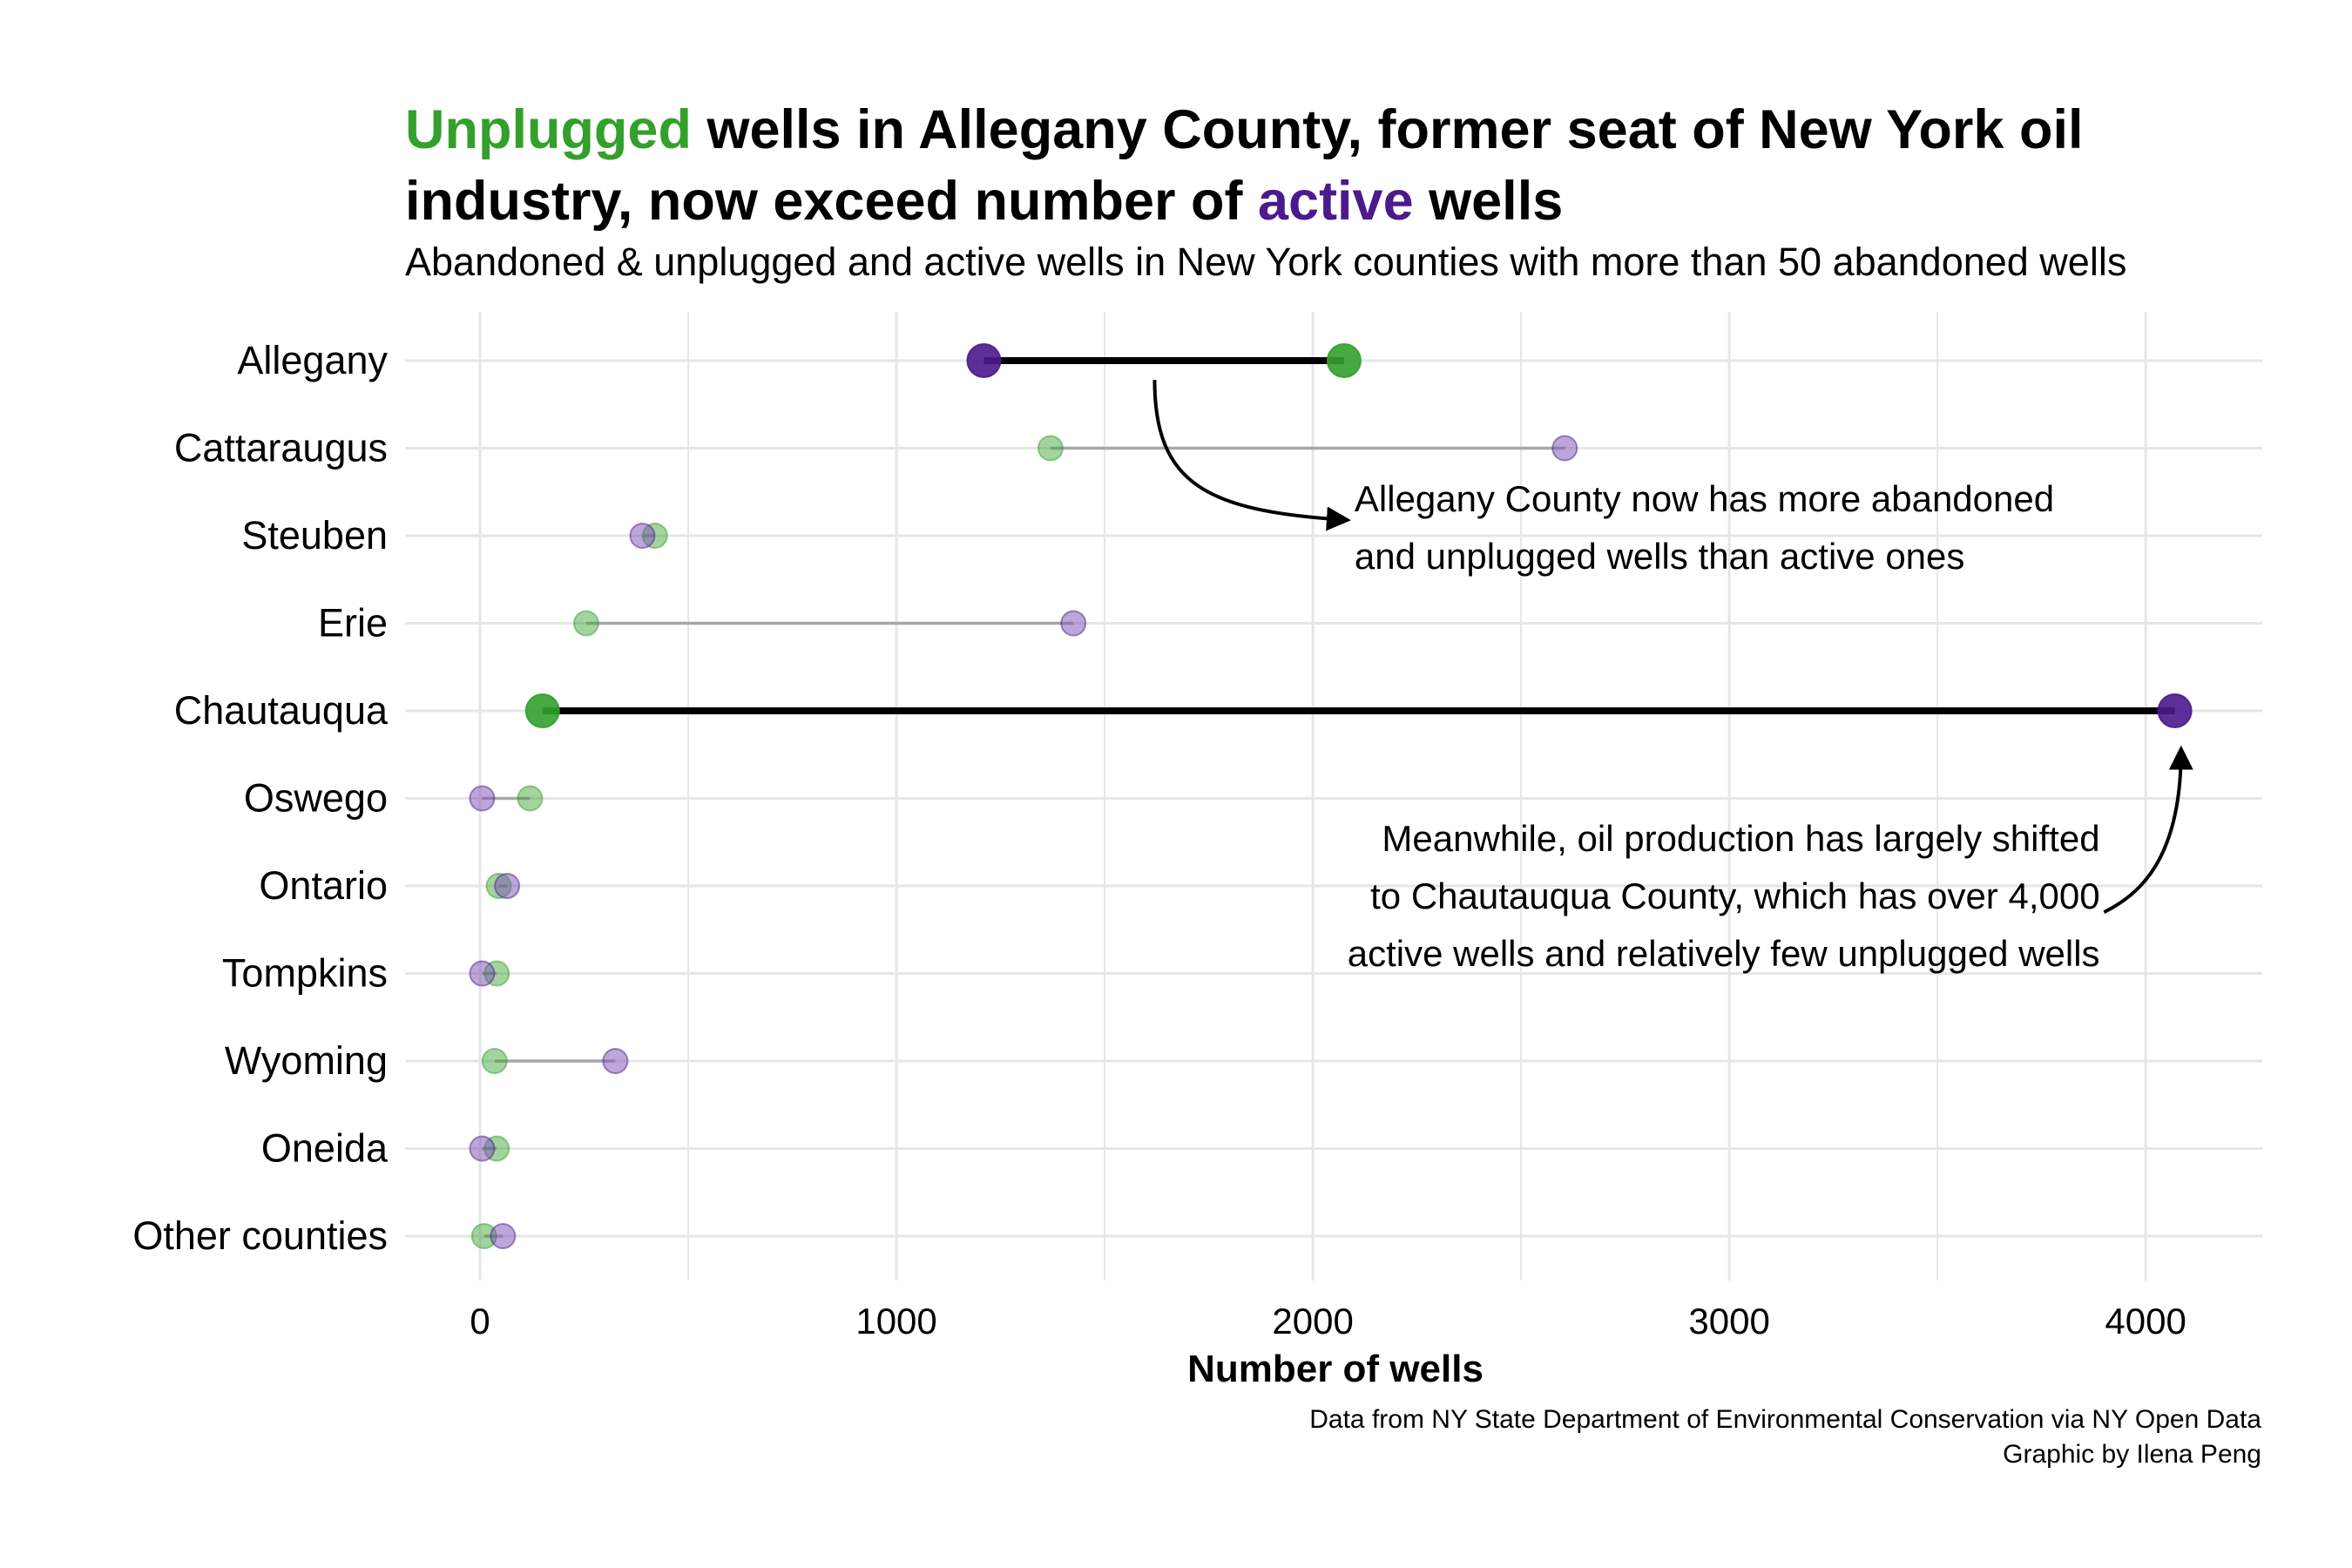  I want to click on x-tick-label: 2000, so click(1312, 1321).